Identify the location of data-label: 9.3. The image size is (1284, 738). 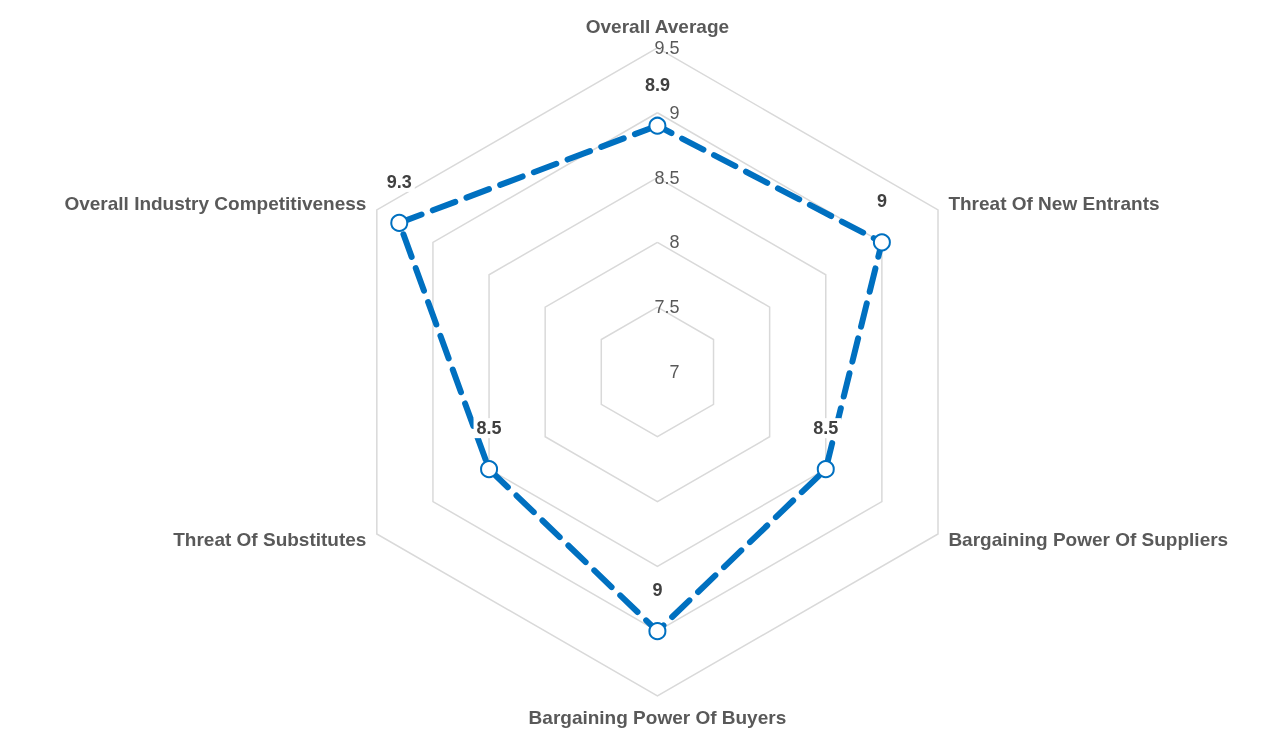
(399, 181).